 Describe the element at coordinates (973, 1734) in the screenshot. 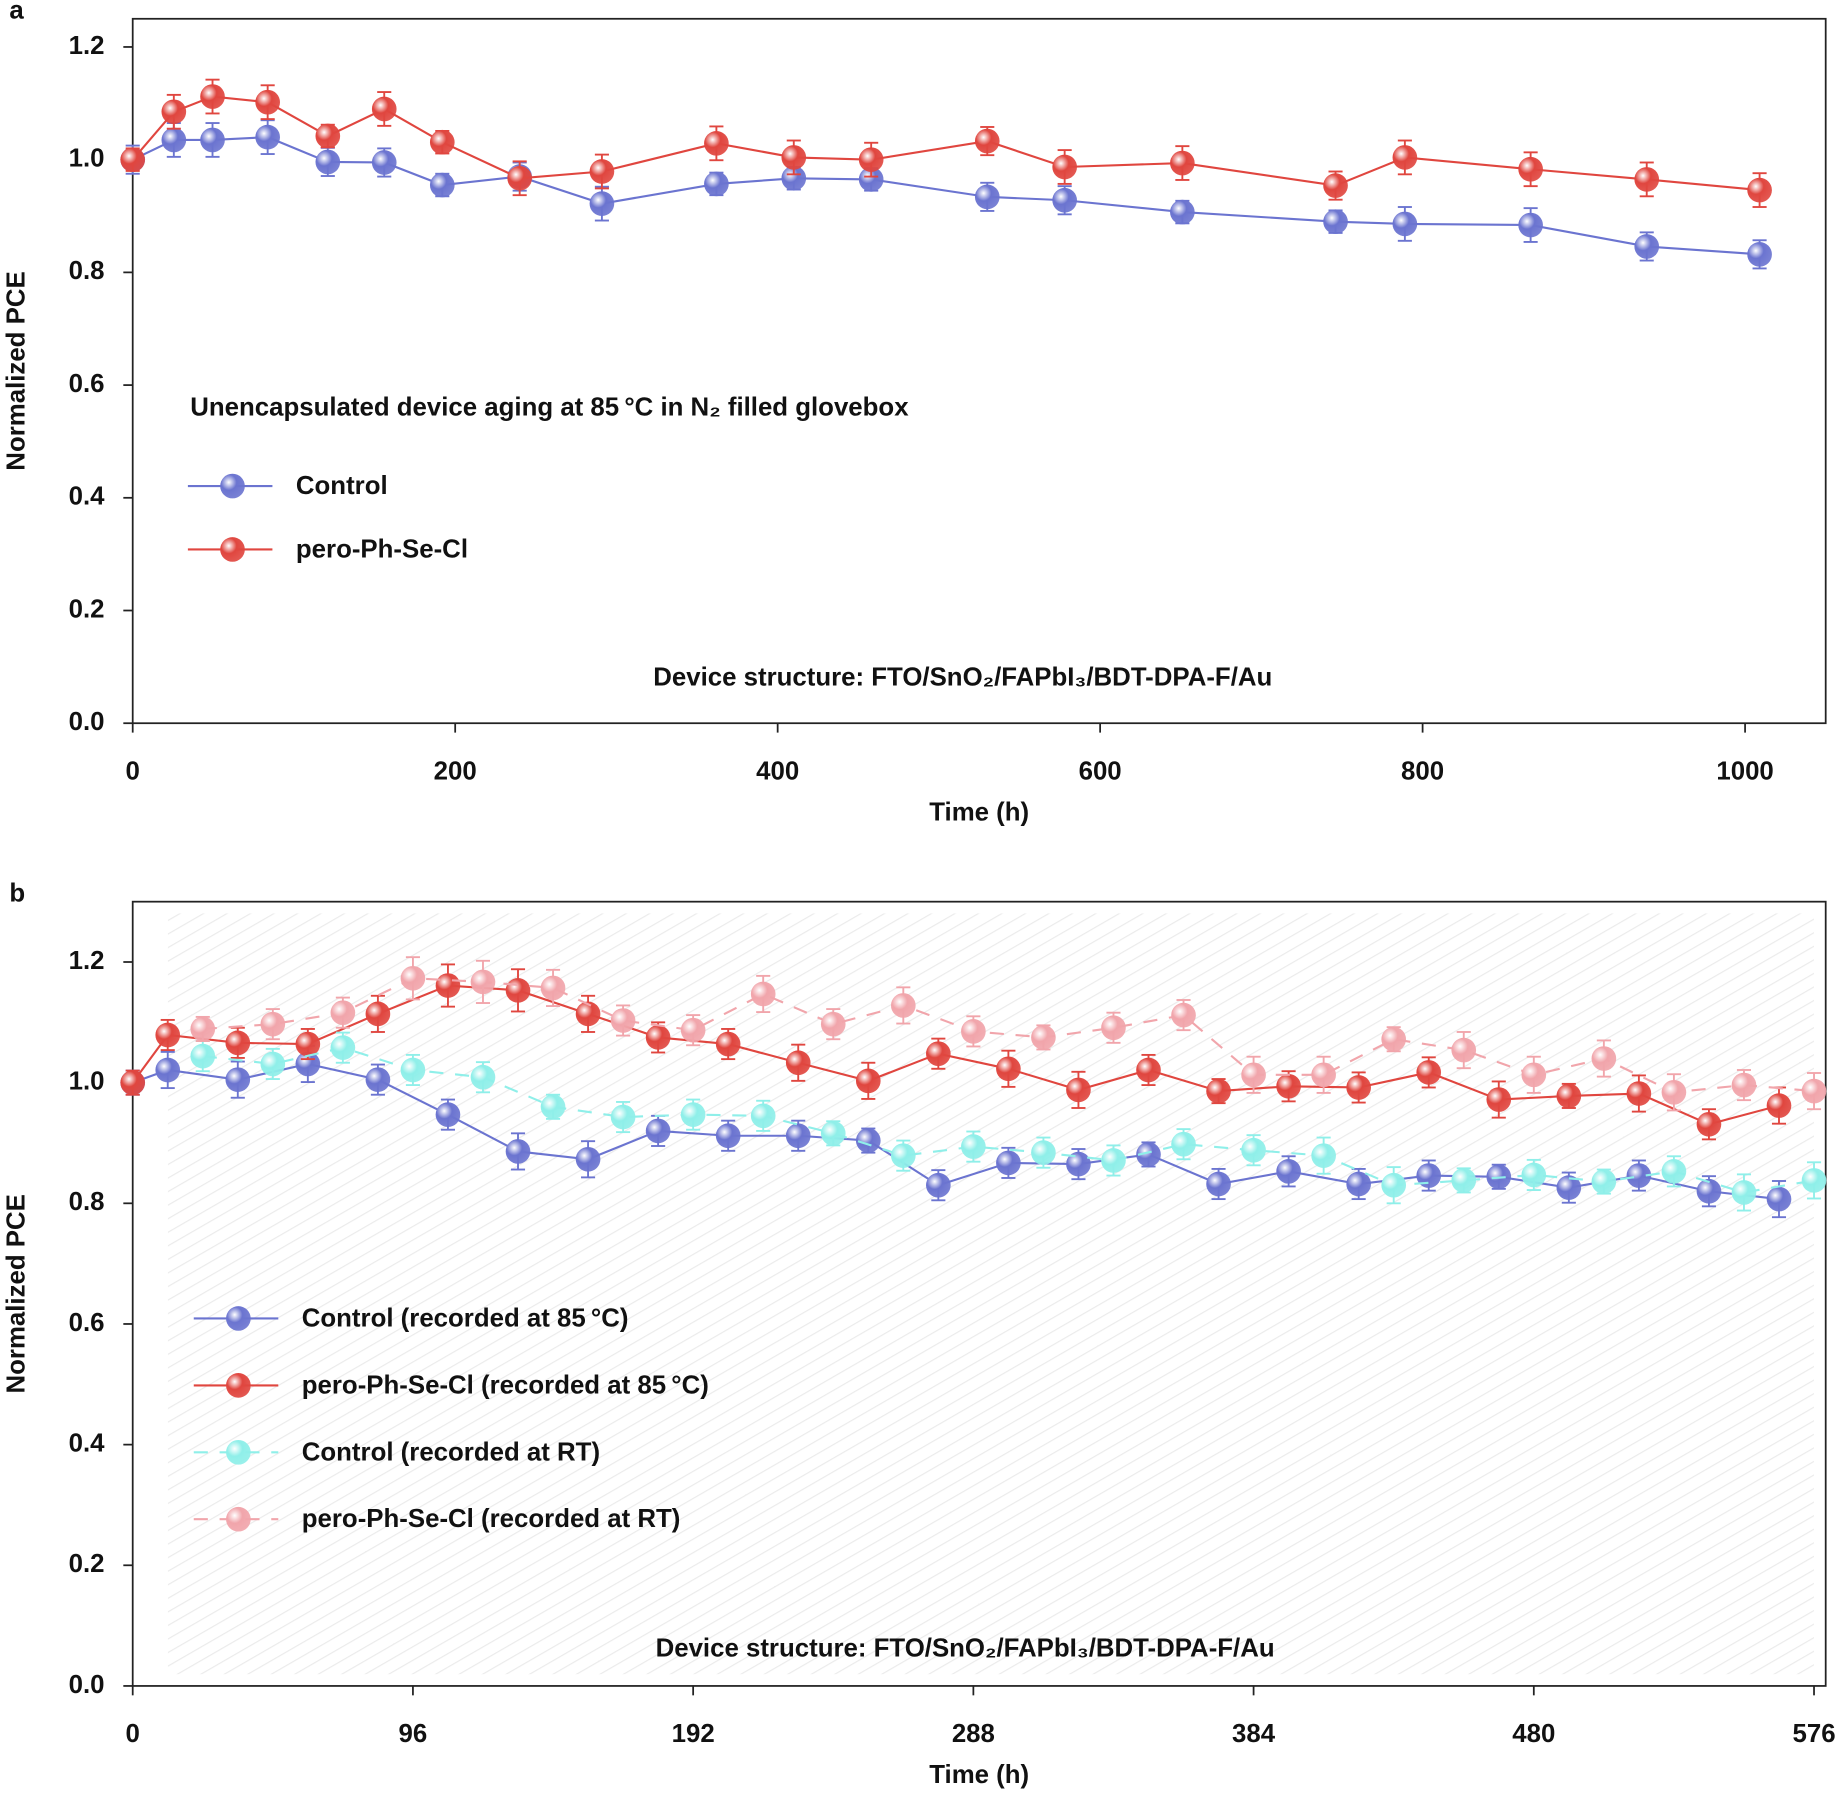

I see `x-tick-label: 288` at that location.